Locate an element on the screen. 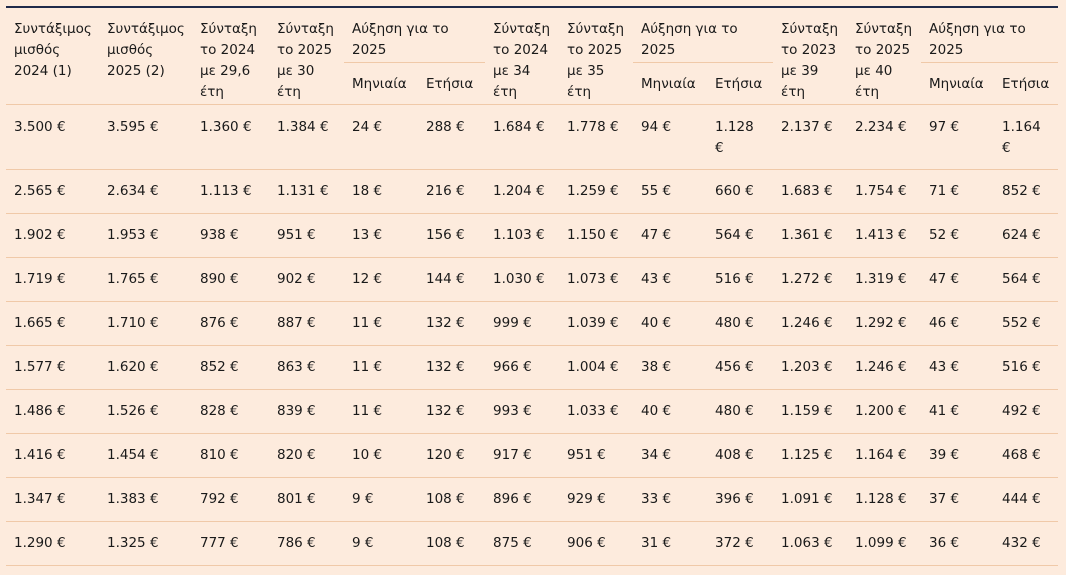 This screenshot has width=1066, height=575. table-cell: 1.073 € is located at coordinates (593, 279).